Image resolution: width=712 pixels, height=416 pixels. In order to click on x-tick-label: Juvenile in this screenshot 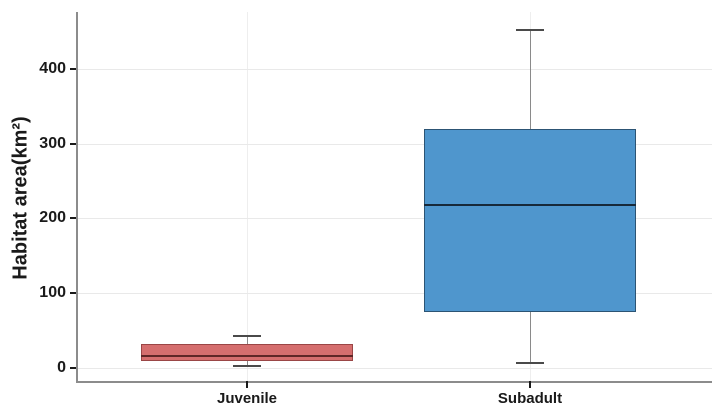, I will do `click(247, 398)`.